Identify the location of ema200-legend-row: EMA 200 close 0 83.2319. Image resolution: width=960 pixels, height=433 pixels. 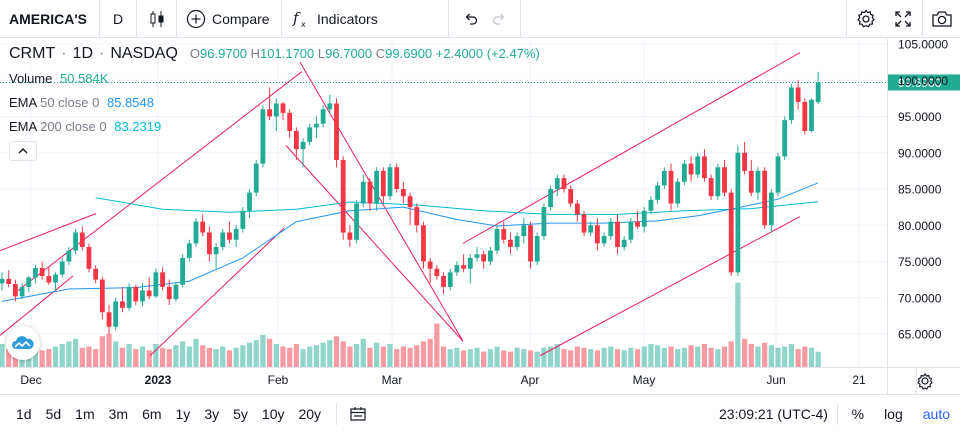
(85, 126).